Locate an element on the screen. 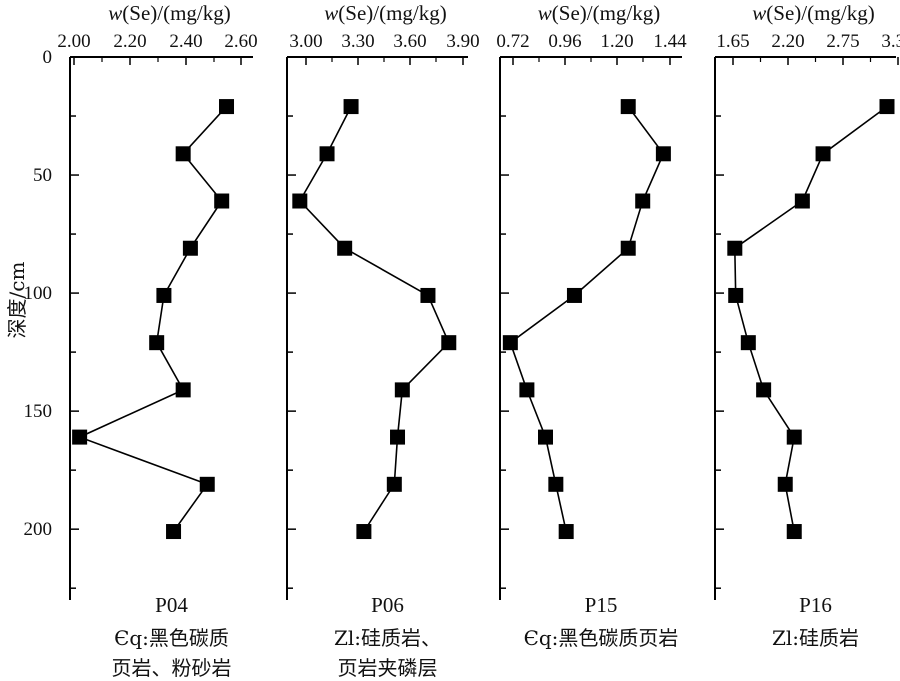  panel-caption: Єq:黑色碳质页岩 is located at coordinates (601, 638).